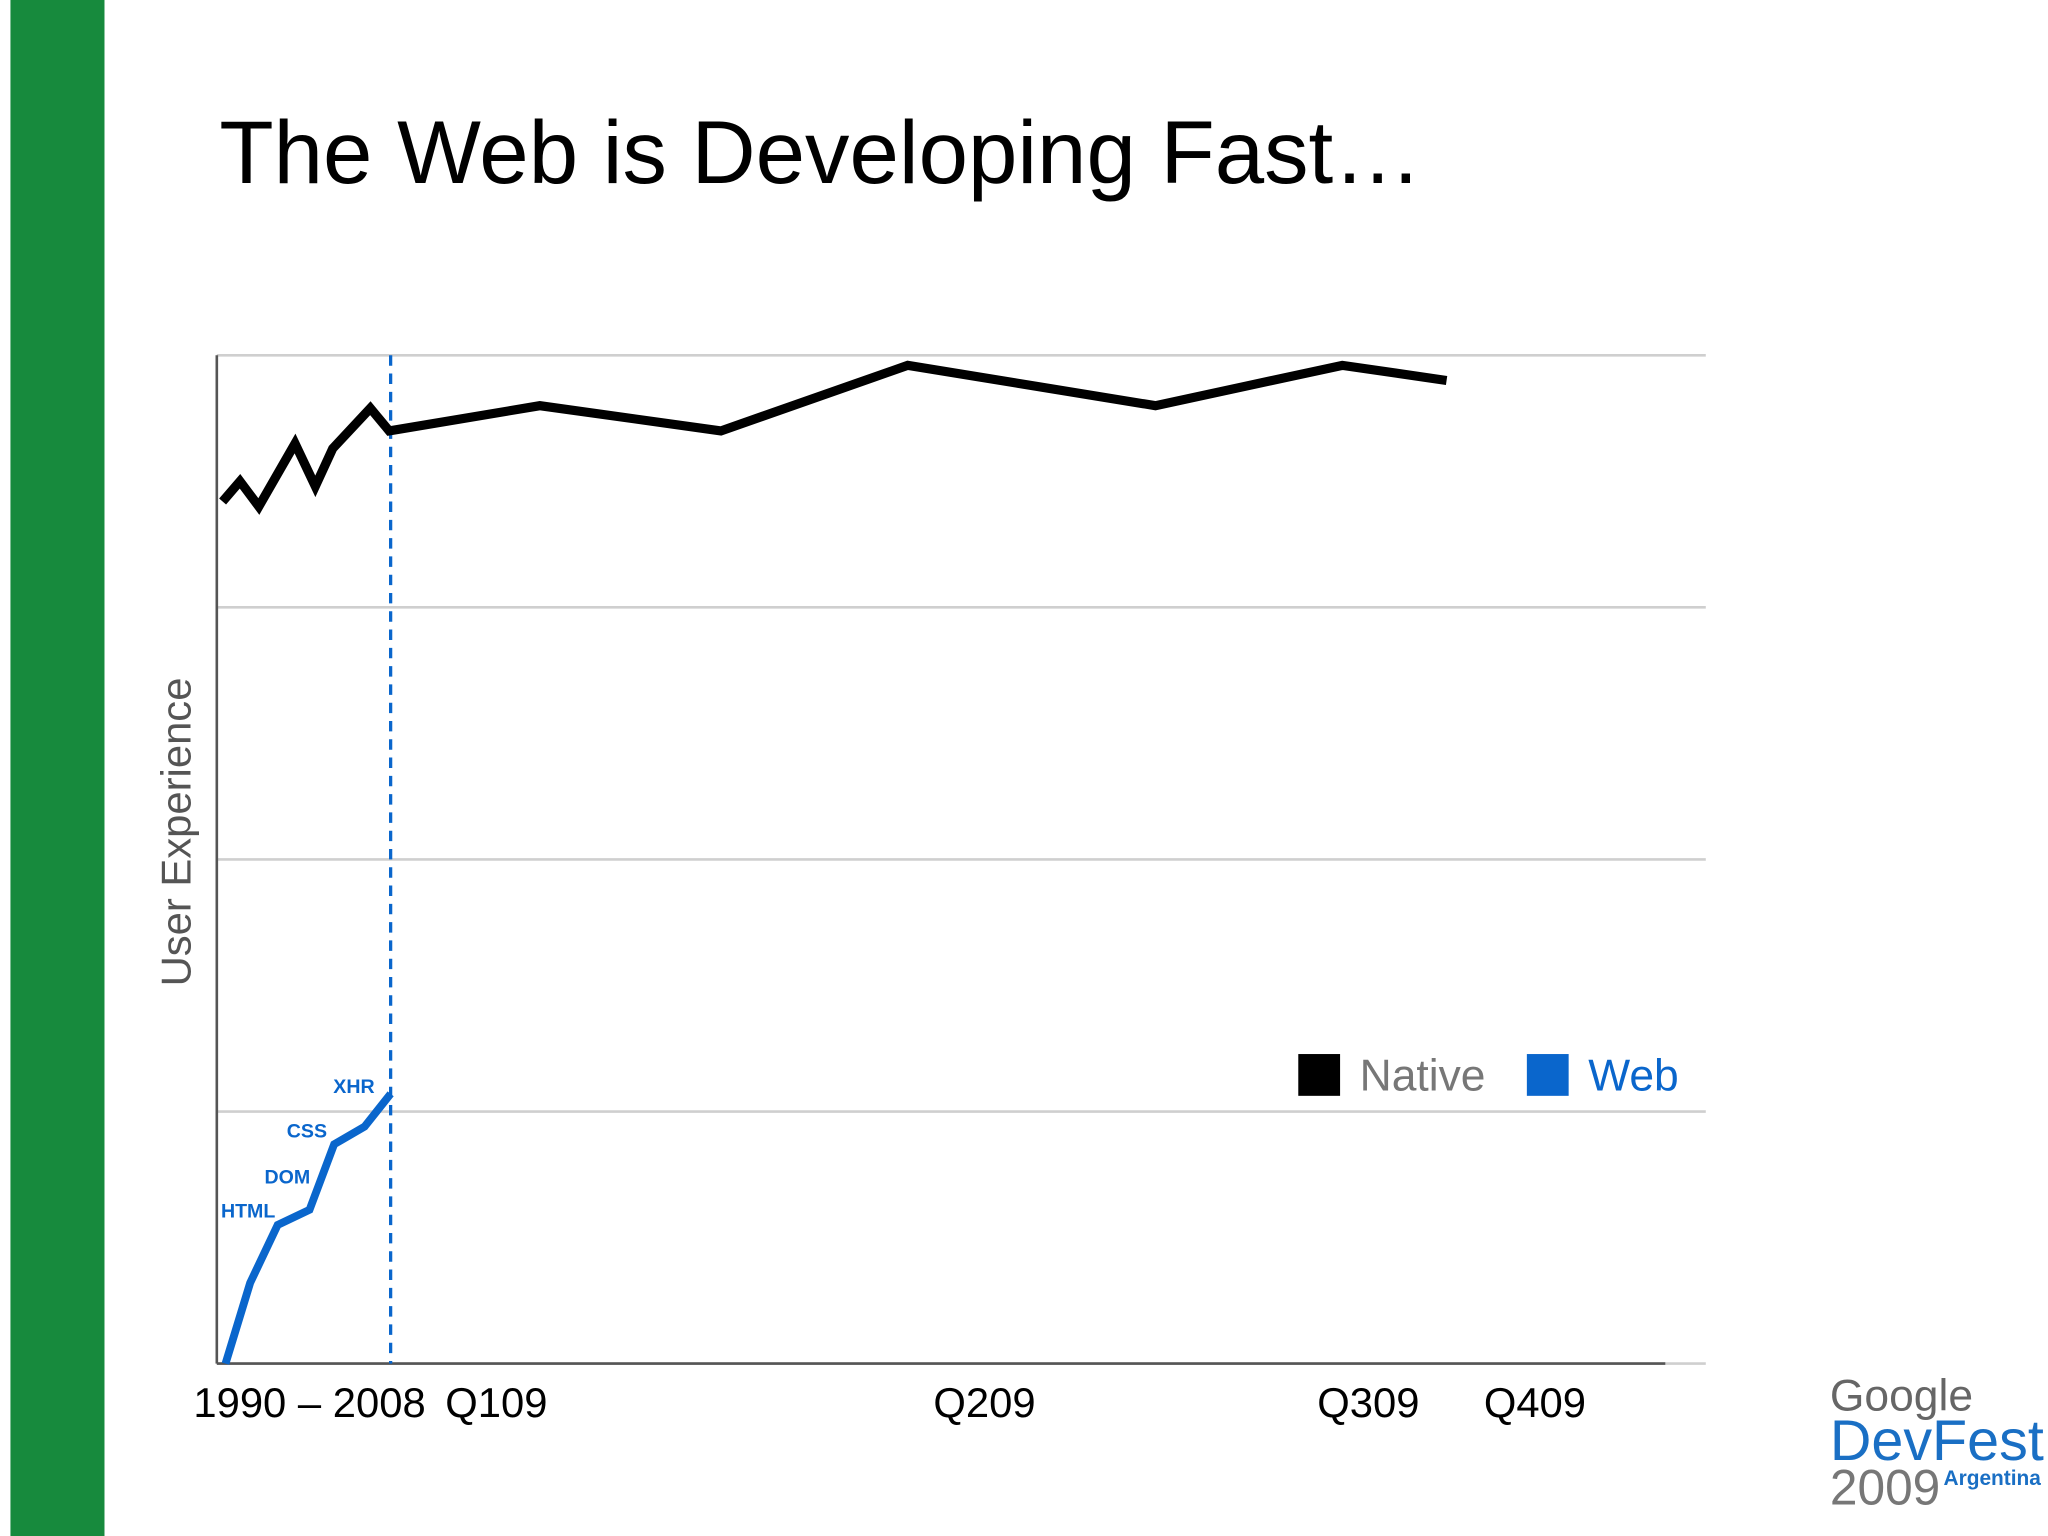  I want to click on y-axis-label: User Experience, so click(176, 832).